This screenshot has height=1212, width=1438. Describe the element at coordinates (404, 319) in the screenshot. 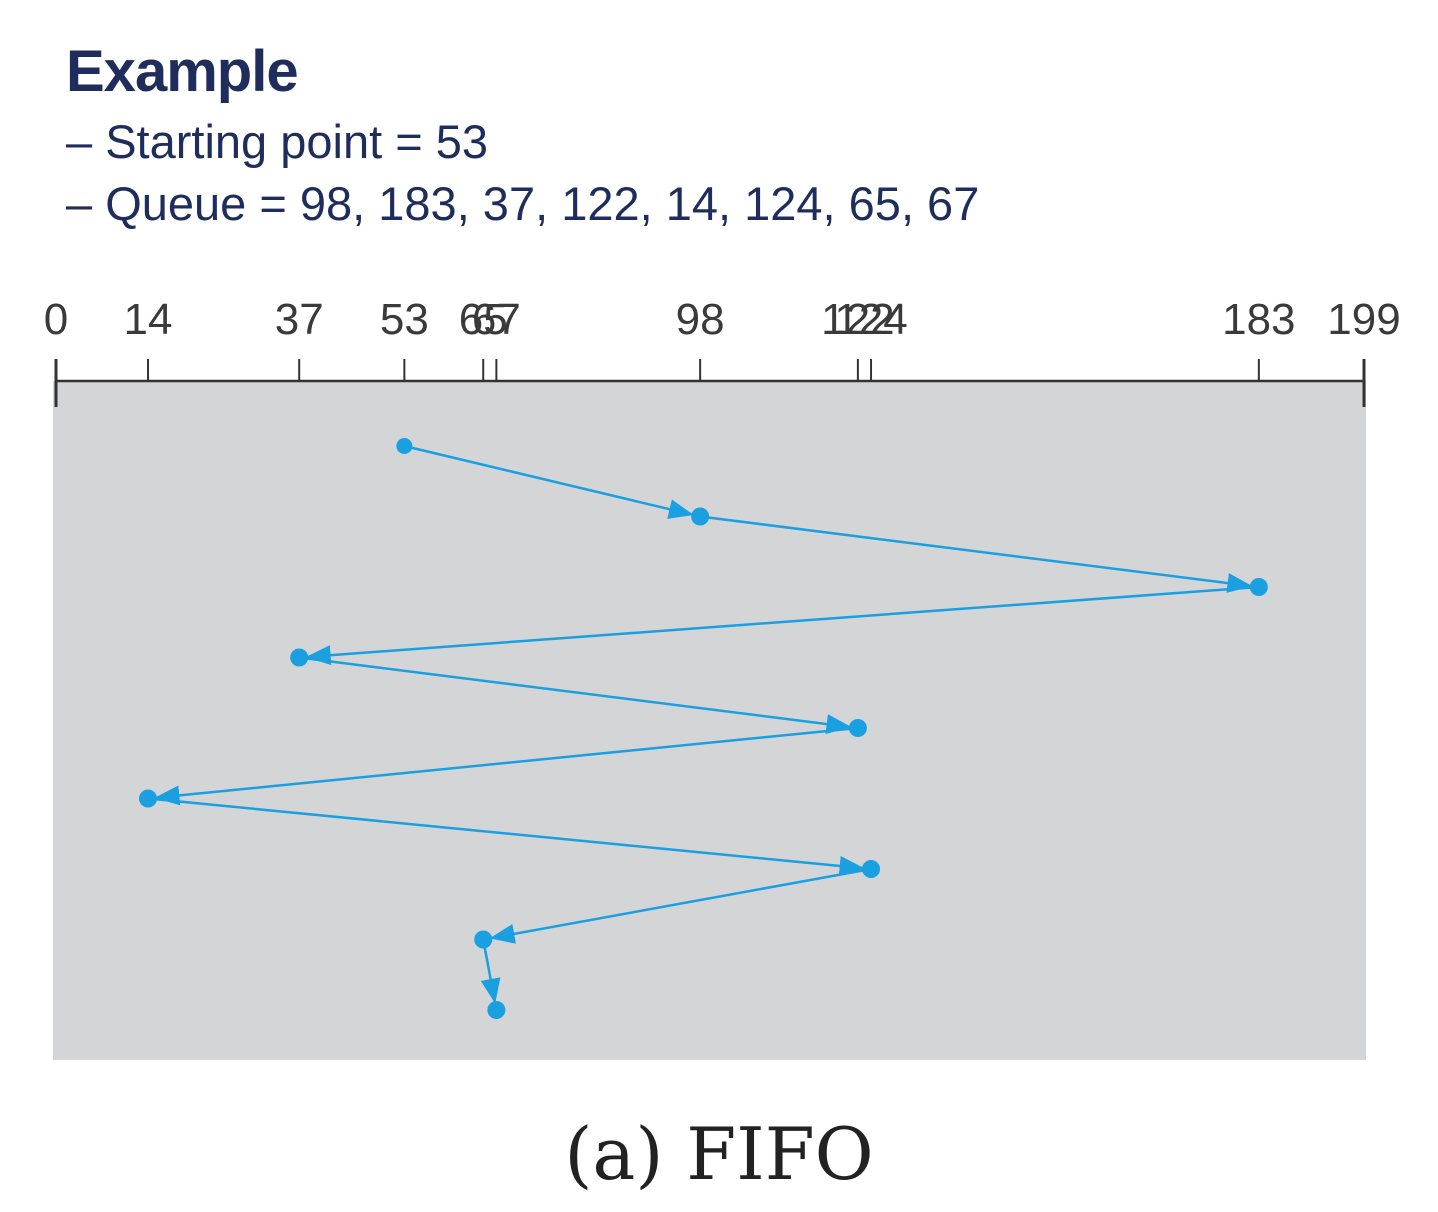

I see `tick-label: 53` at that location.